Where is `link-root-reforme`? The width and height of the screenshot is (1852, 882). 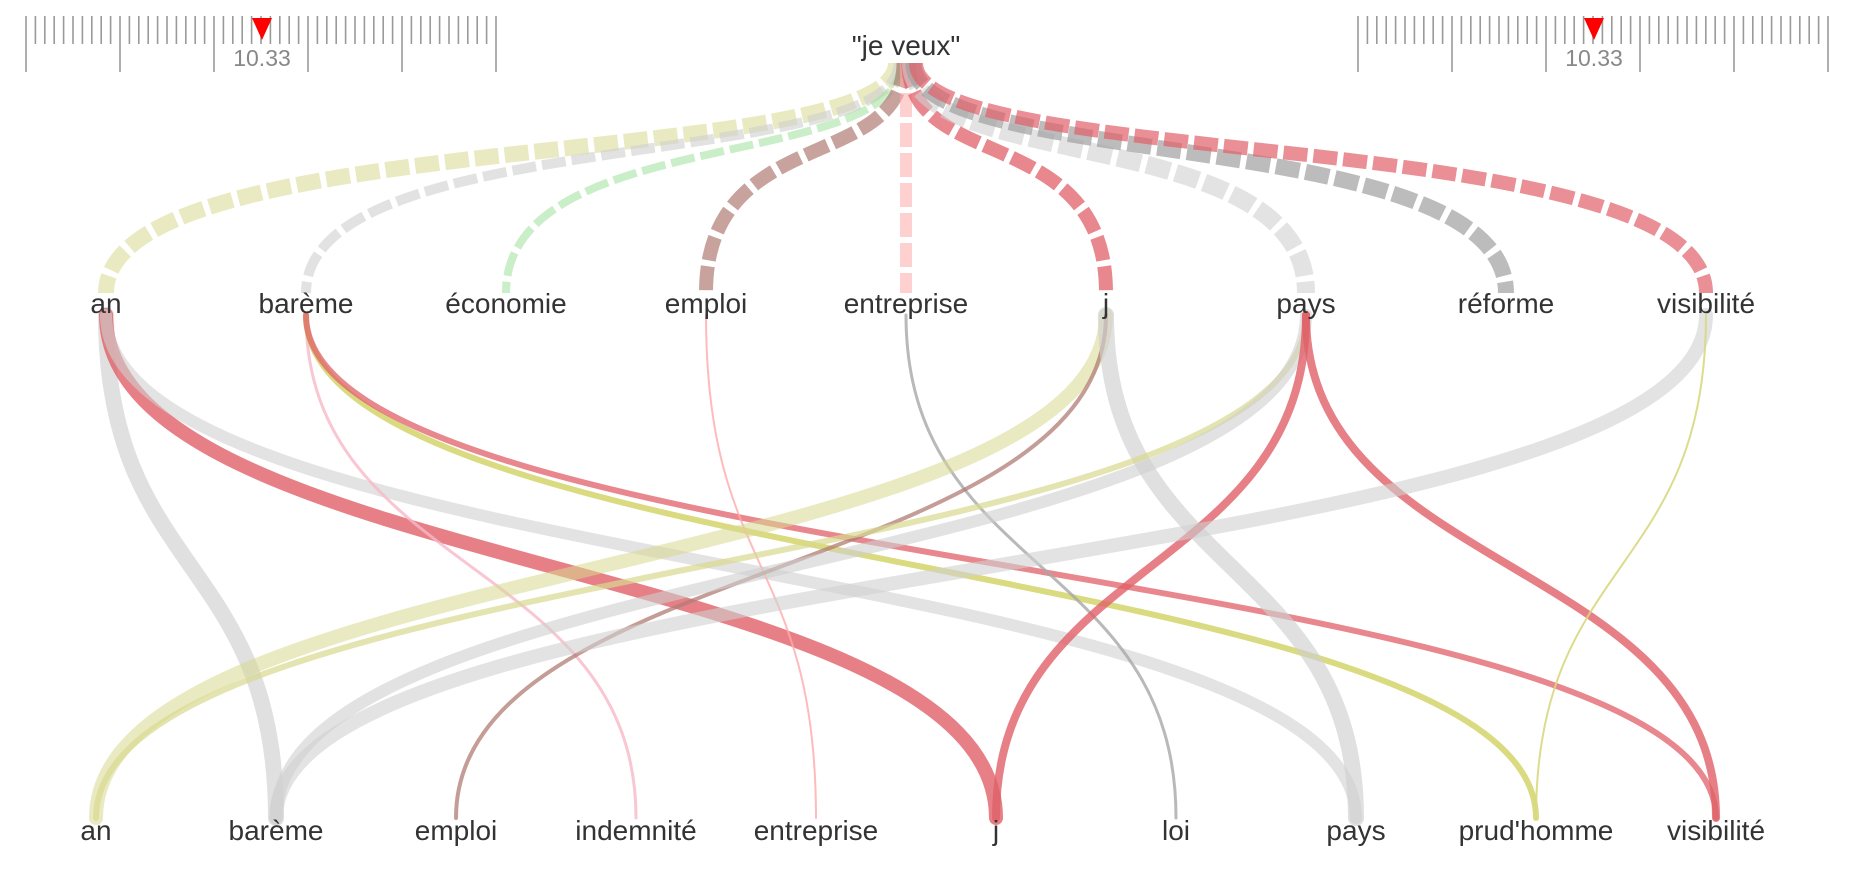
link-root-reforme is located at coordinates (1209, 177).